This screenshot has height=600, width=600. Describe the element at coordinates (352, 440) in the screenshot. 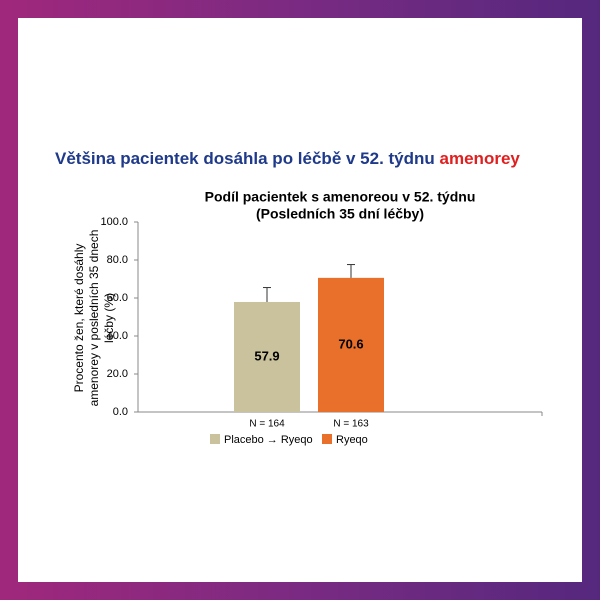

I see `legend-label: Ryeqo` at that location.